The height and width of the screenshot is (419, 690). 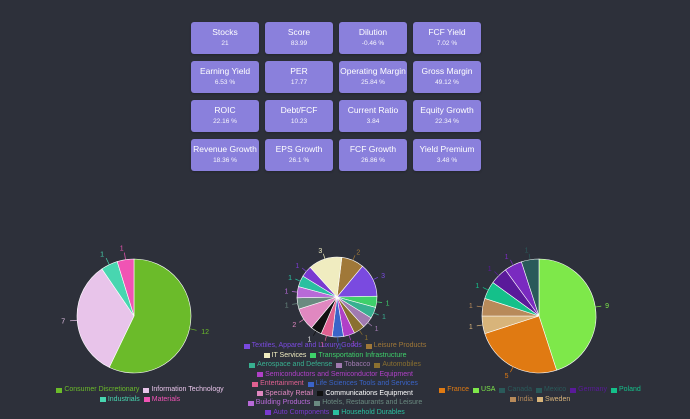 I want to click on country-legend-item: USA, so click(x=484, y=390).